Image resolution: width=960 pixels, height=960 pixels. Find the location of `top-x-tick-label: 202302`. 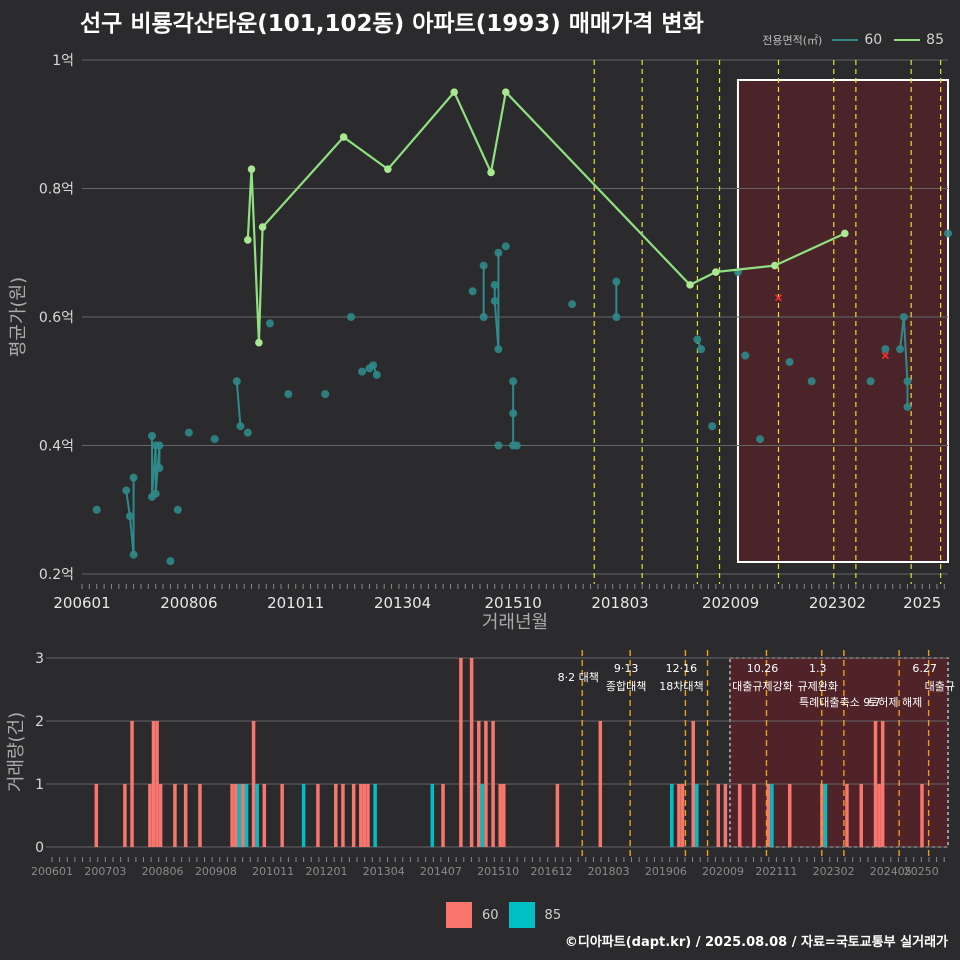

top-x-tick-label: 202302 is located at coordinates (837, 603).